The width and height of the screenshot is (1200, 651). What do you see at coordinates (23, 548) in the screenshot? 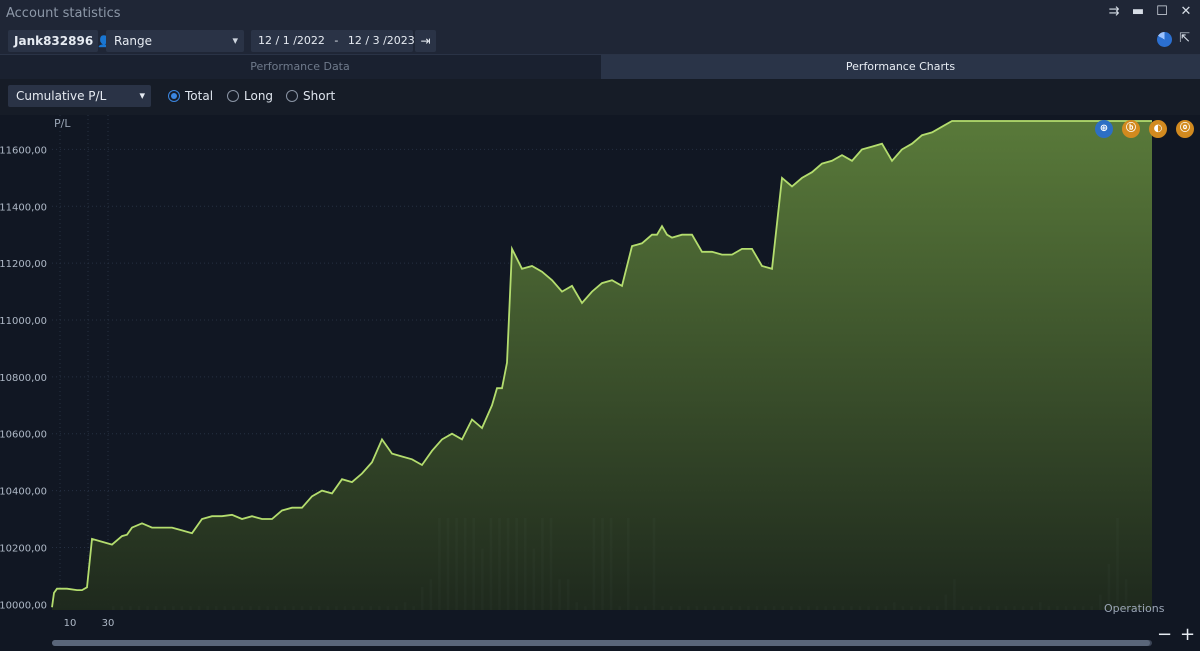
I see `y-tick-label: 10200,00` at bounding box center [23, 548].